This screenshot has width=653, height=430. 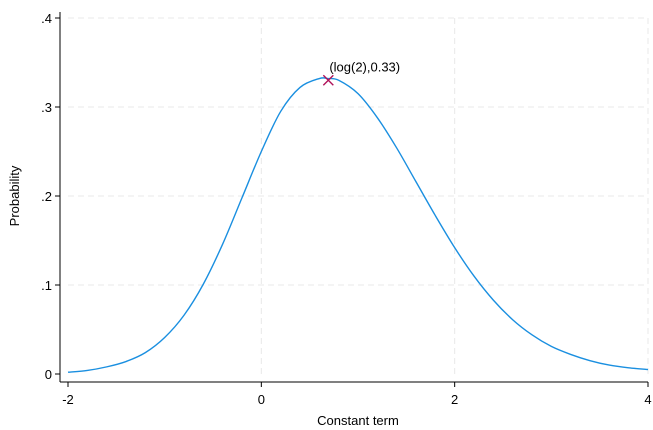 What do you see at coordinates (261, 399) in the screenshot?
I see `x-tick-label-1: 0` at bounding box center [261, 399].